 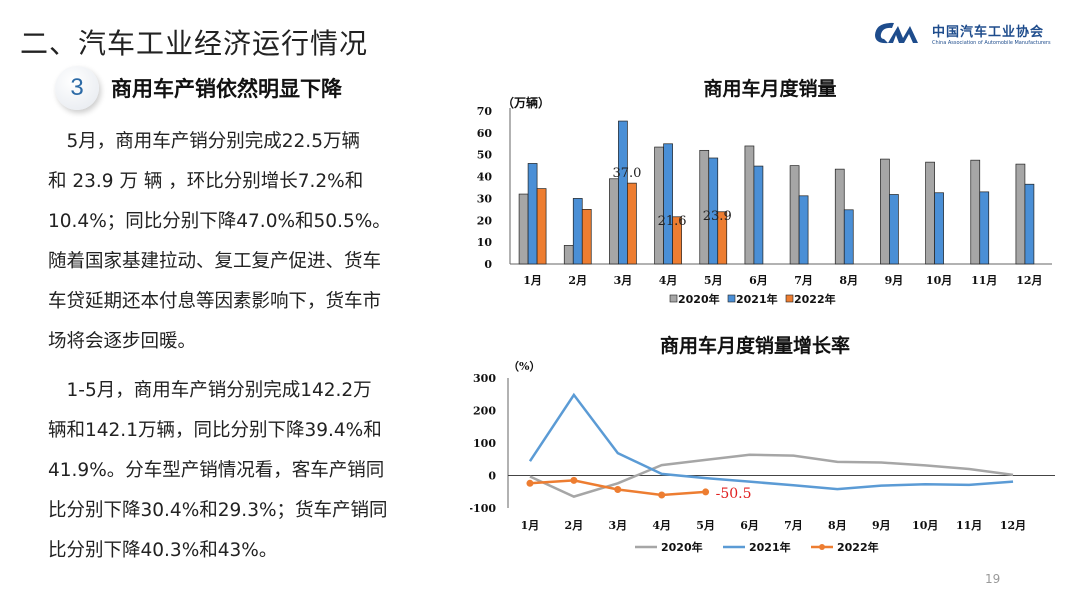 I want to click on bar-2020年-8月, so click(x=839, y=216).